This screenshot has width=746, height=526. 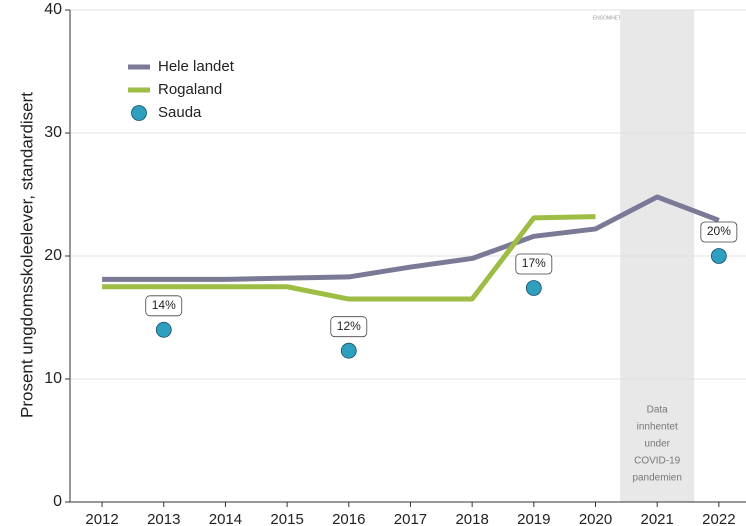 What do you see at coordinates (53, 378) in the screenshot?
I see `y-tick-label: 10` at bounding box center [53, 378].